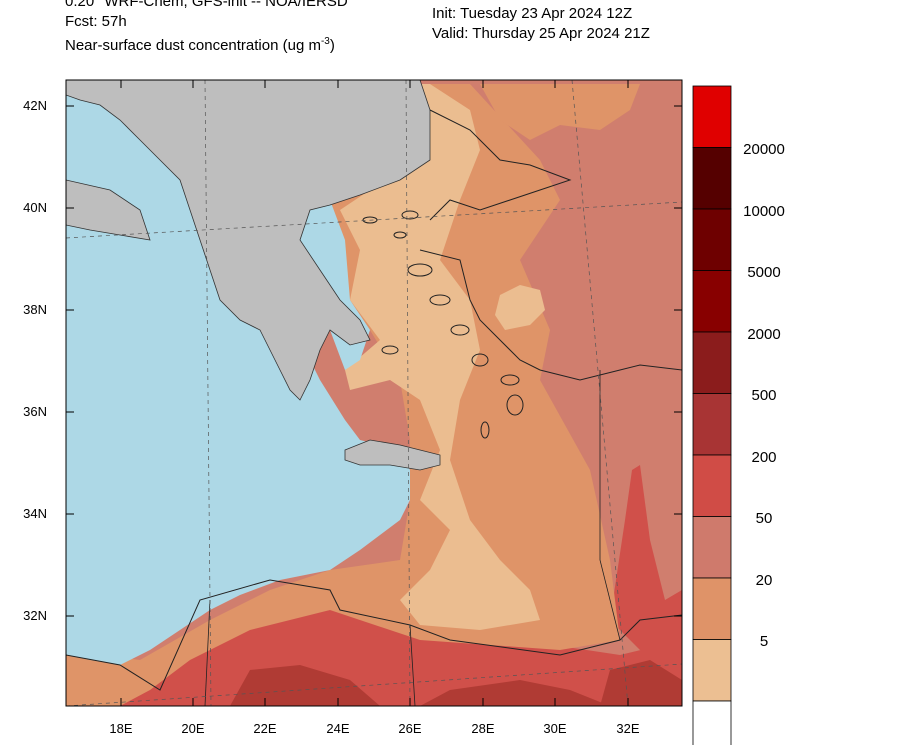 This screenshot has width=900, height=745. What do you see at coordinates (337, 728) in the screenshot?
I see `lon-label: 24E` at bounding box center [337, 728].